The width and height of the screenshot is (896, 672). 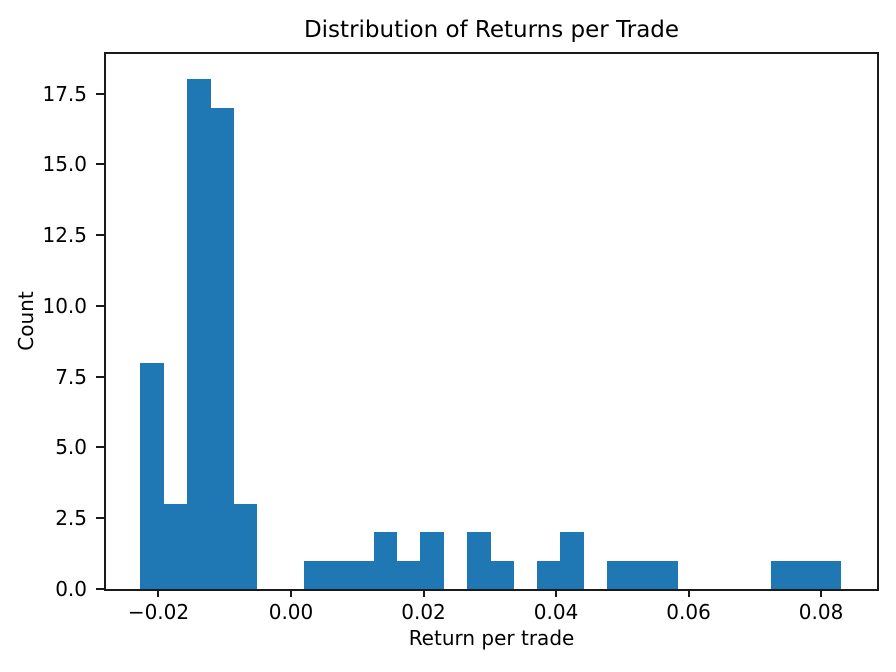 What do you see at coordinates (71, 447) in the screenshot?
I see `y-tick-label: 5.0` at bounding box center [71, 447].